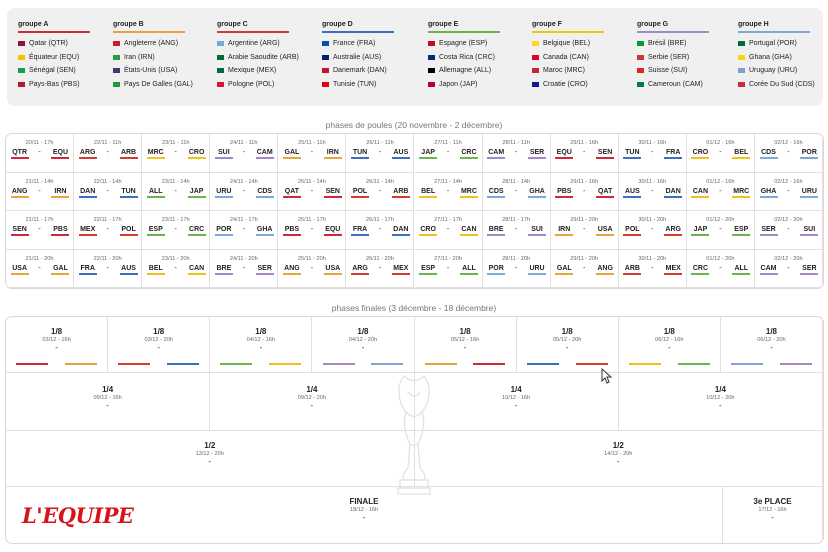  What do you see at coordinates (582, 71) in the screenshot?
I see `team-item: Maroc (MRC)` at bounding box center [582, 71].